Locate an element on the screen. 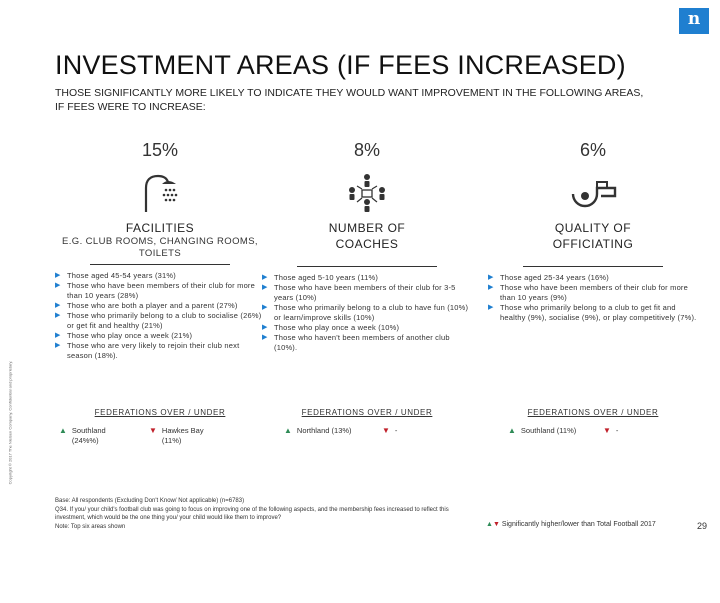 The width and height of the screenshot is (720, 603). federation-under-value: Hawkes Bay (11%) is located at coordinates (182, 435).